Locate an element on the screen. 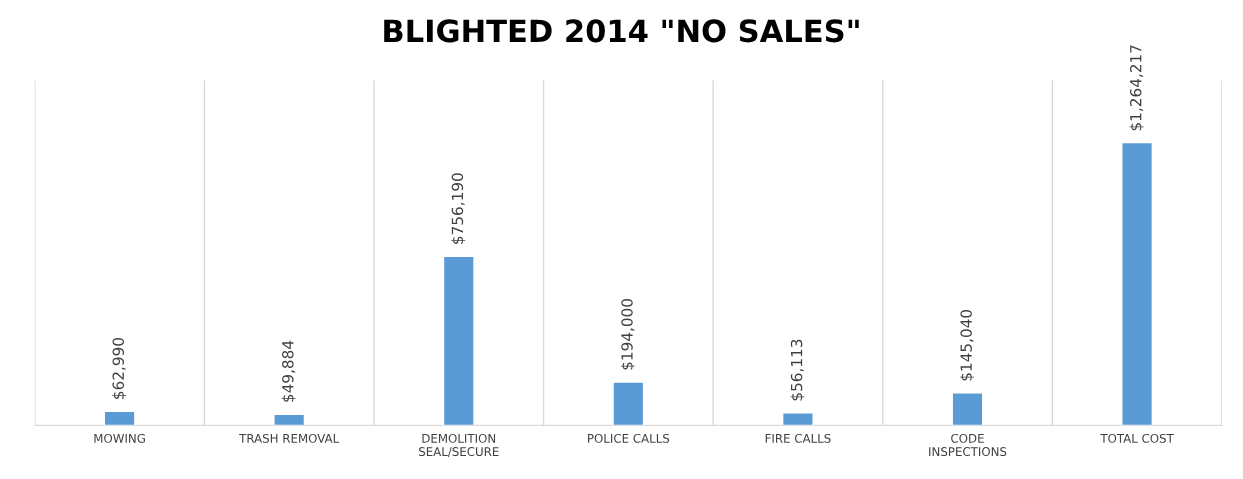  x-tick-label: CODE INSPECTIONS is located at coordinates (968, 445).